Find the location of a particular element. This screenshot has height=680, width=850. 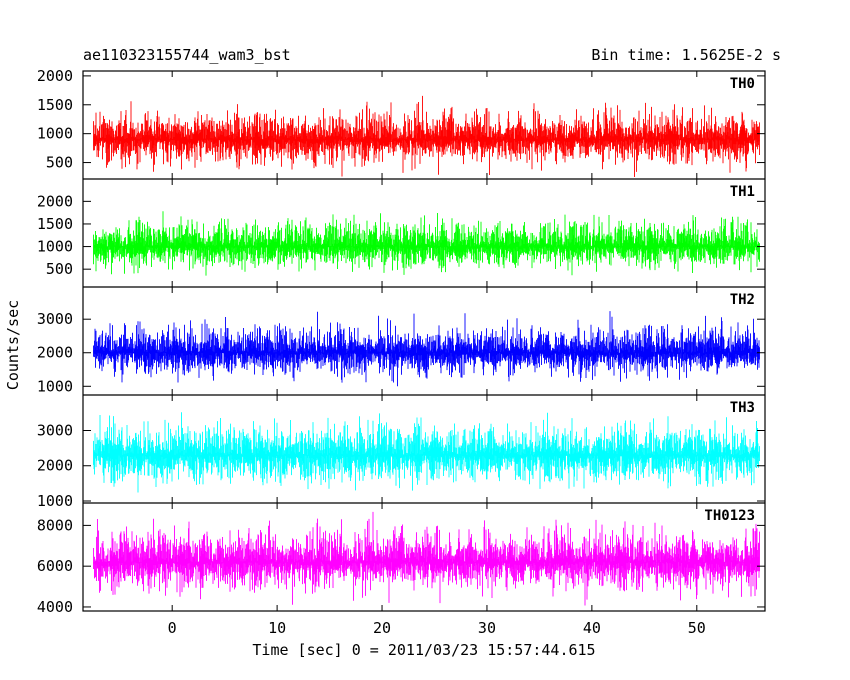

y-tick-label-th3: 2000 is located at coordinates (55, 466).